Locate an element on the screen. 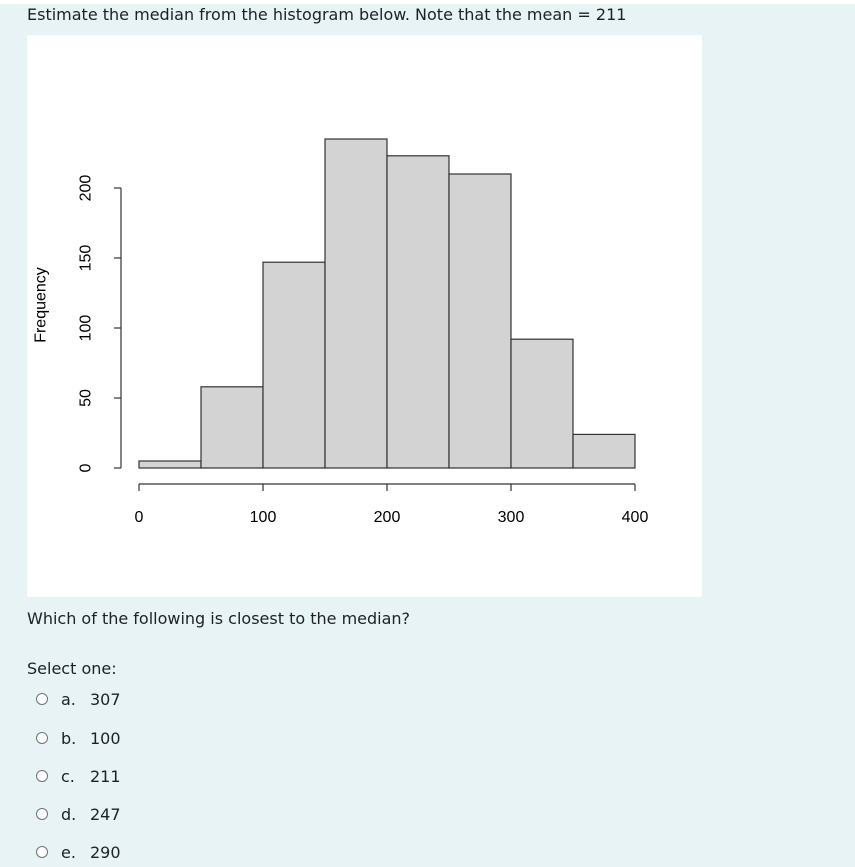 This screenshot has width=855, height=867. option-c-letter: c. is located at coordinates (68, 776).